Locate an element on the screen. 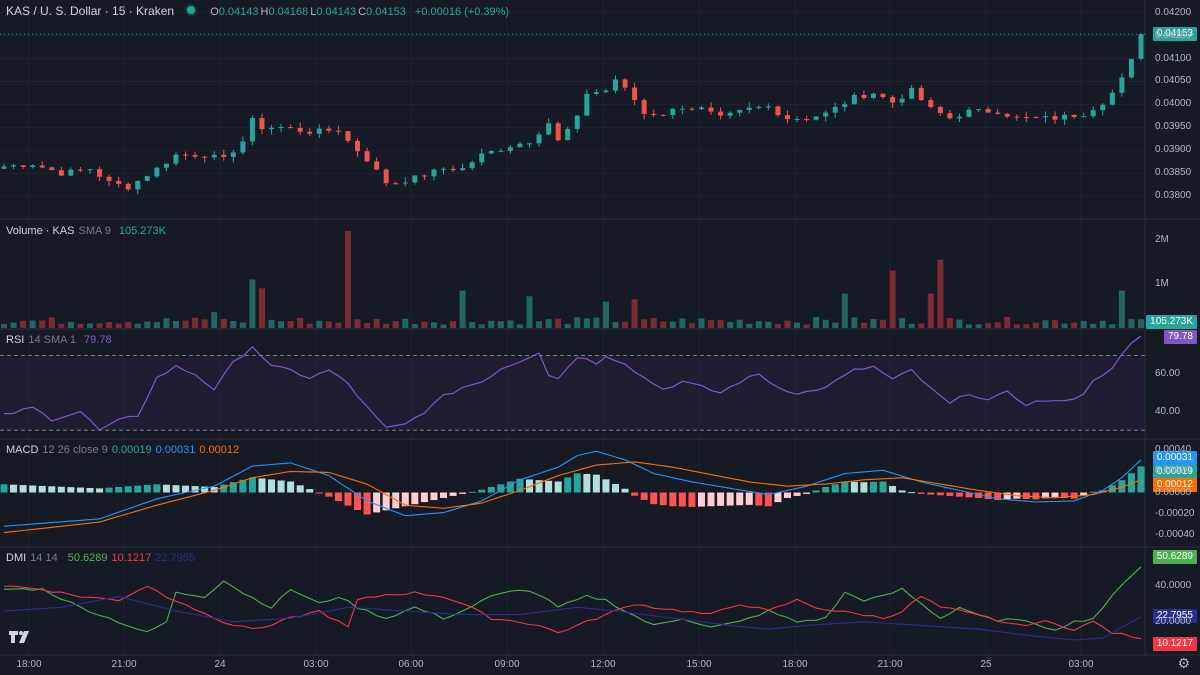 This screenshot has width=1200, height=675. time-tick-label: 03:00 is located at coordinates (316, 664).